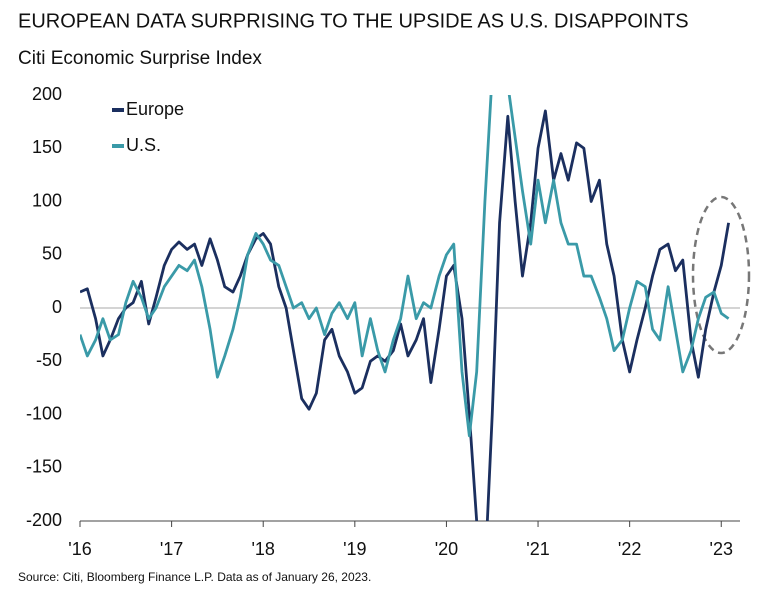 The image size is (770, 603). What do you see at coordinates (79, 549) in the screenshot?
I see `x-tick-label: '16` at bounding box center [79, 549].